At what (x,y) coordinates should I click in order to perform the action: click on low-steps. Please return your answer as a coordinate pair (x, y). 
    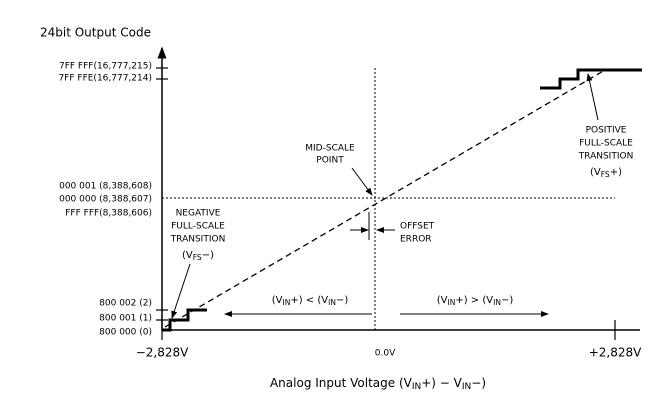
    Looking at the image, I should click on (184, 320).